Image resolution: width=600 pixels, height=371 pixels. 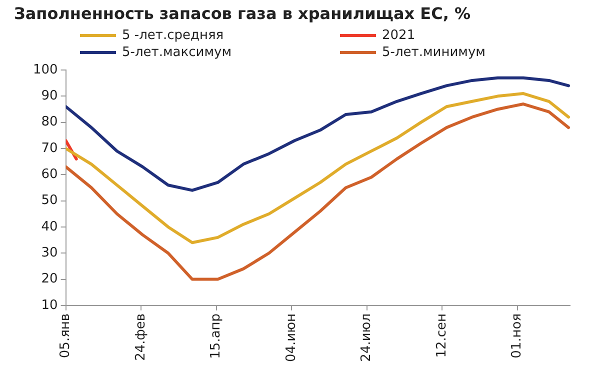 What do you see at coordinates (49, 279) in the screenshot?
I see `y-tick-label: 20` at bounding box center [49, 279].